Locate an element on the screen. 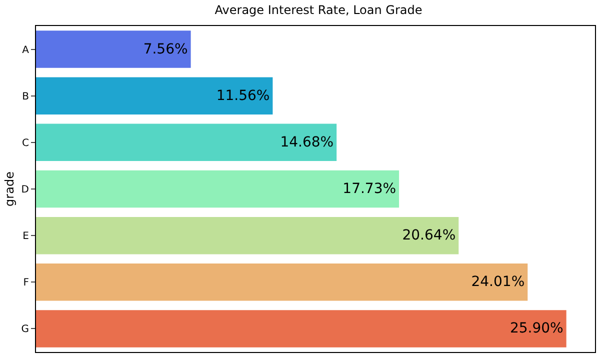  data-label: 11.56% is located at coordinates (243, 96).